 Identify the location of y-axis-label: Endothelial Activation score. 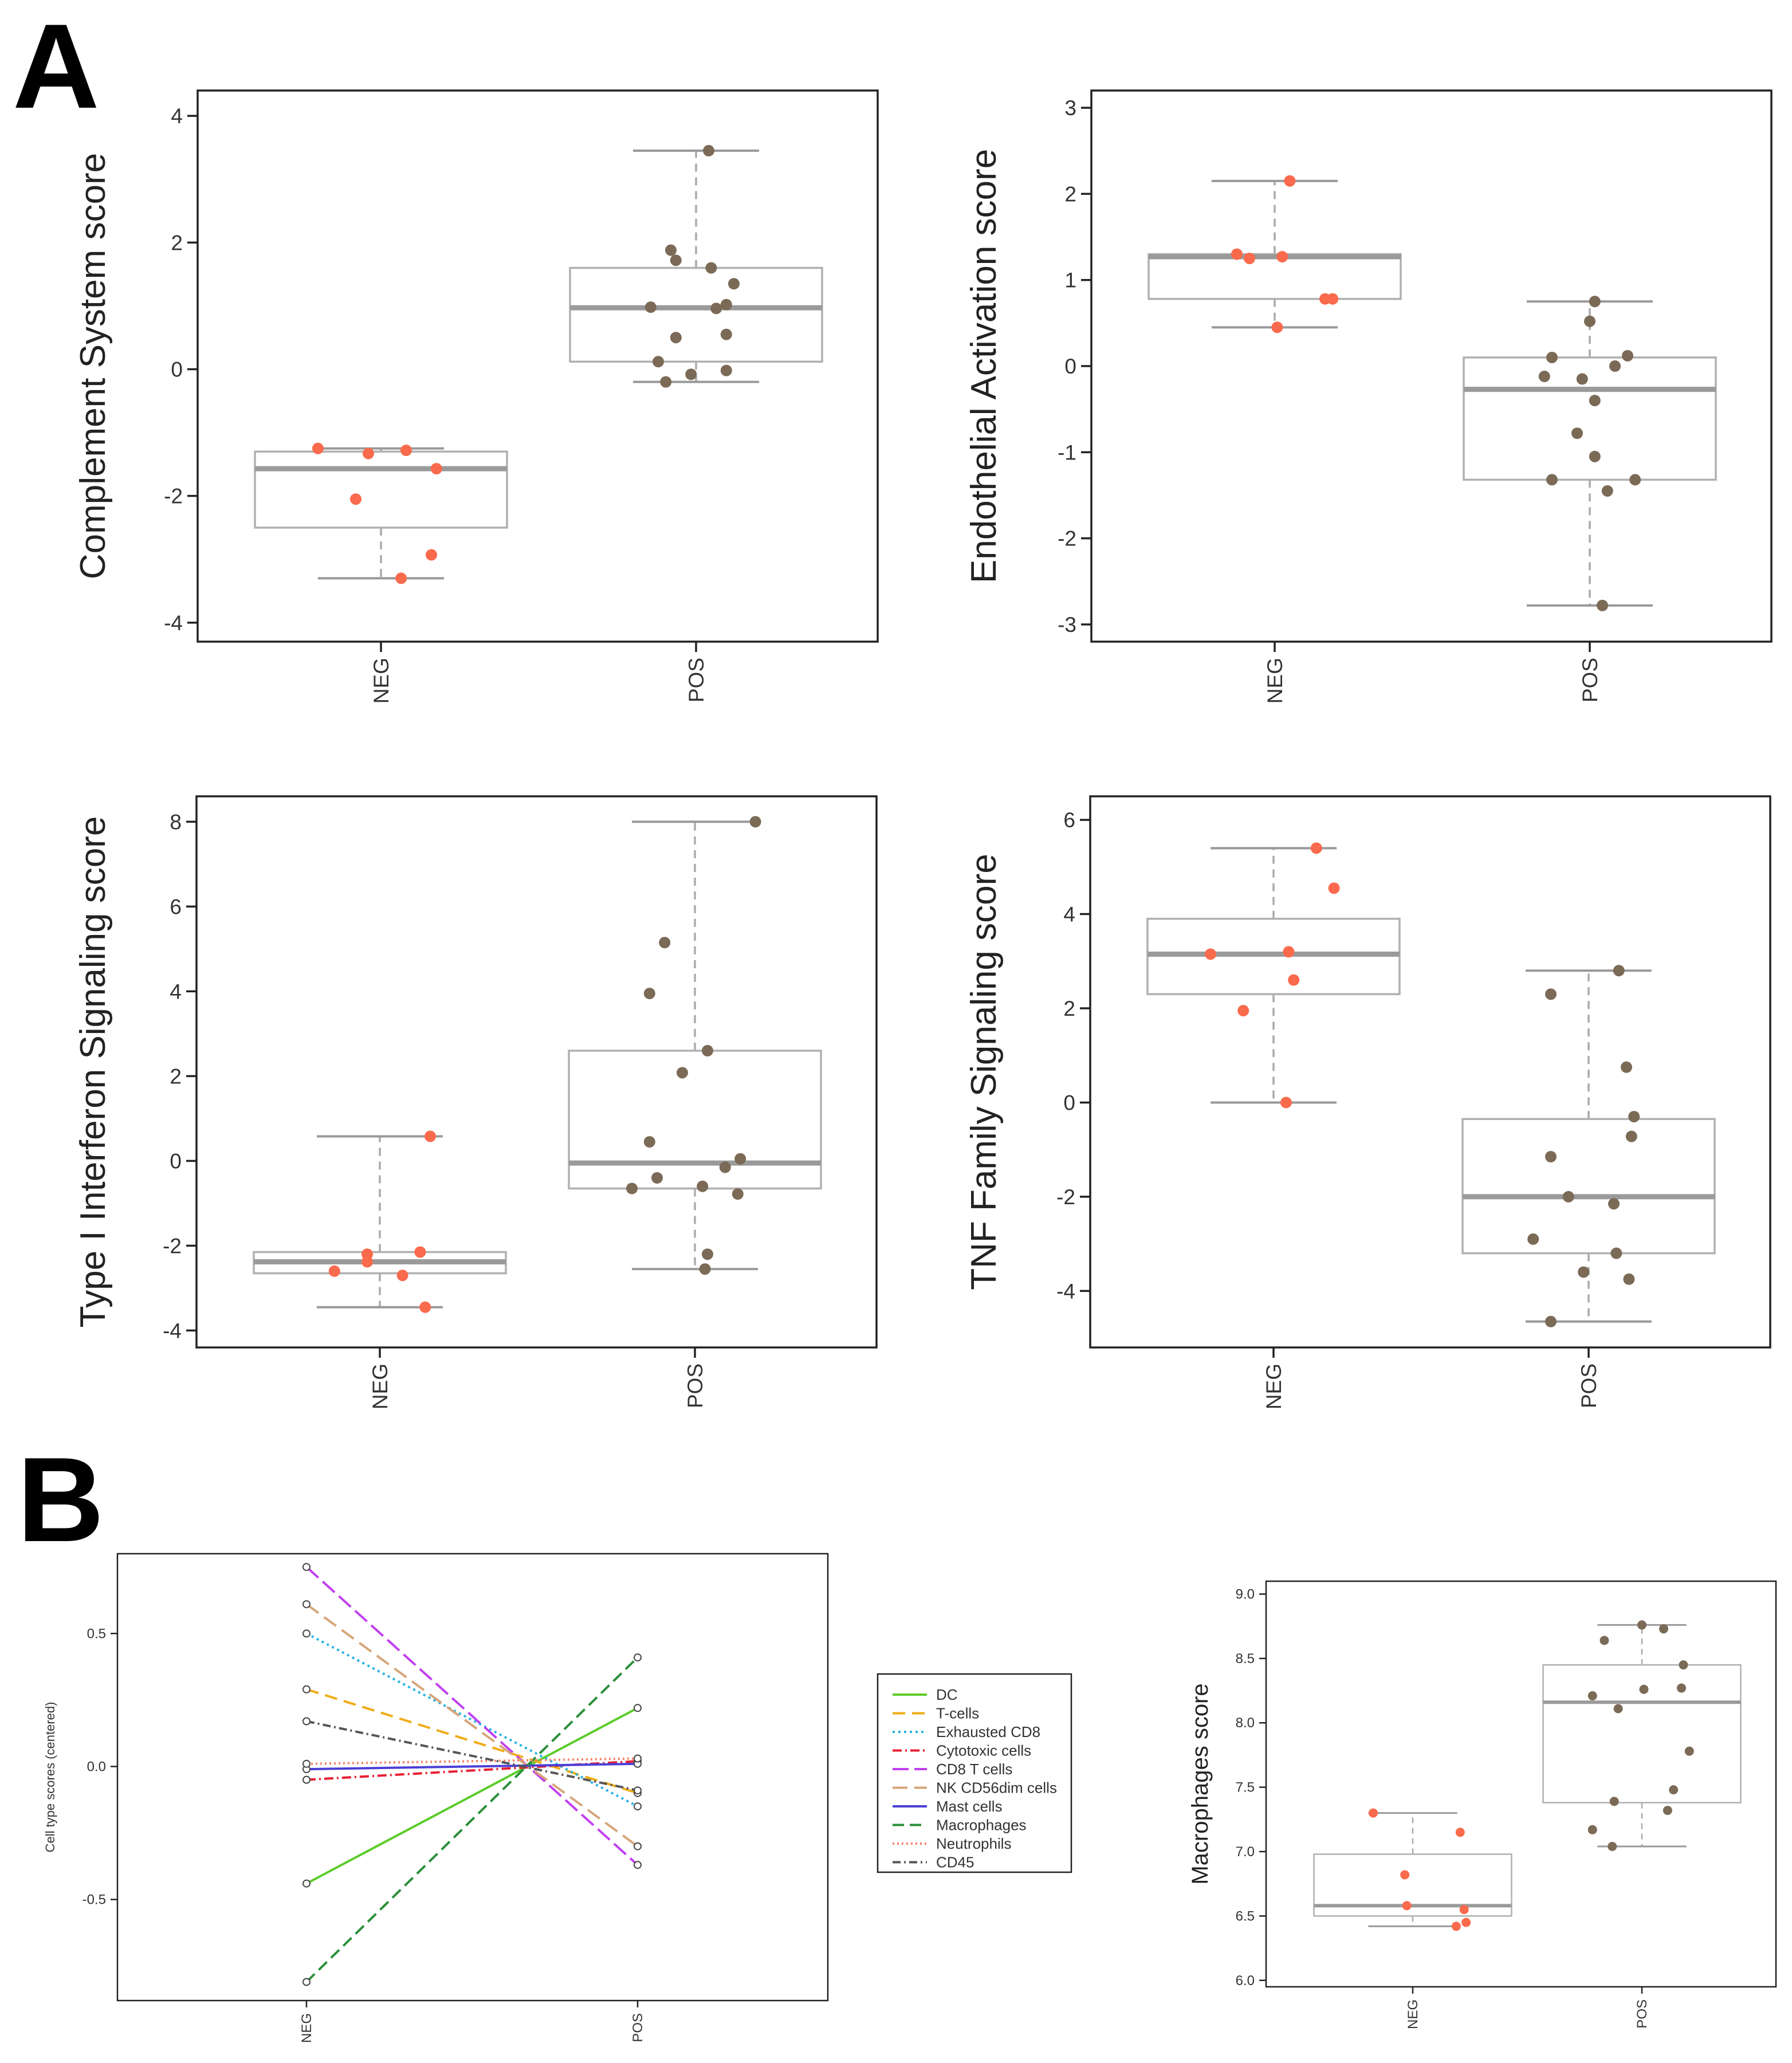
(984, 366).